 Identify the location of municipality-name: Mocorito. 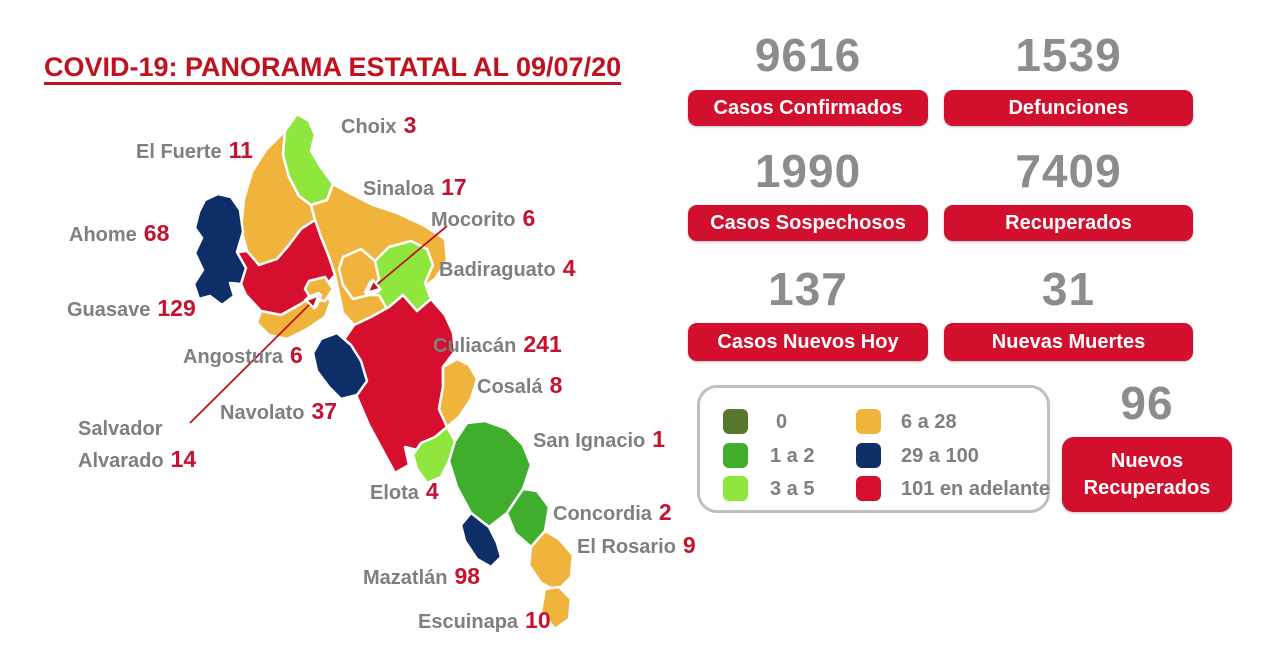
(473, 220).